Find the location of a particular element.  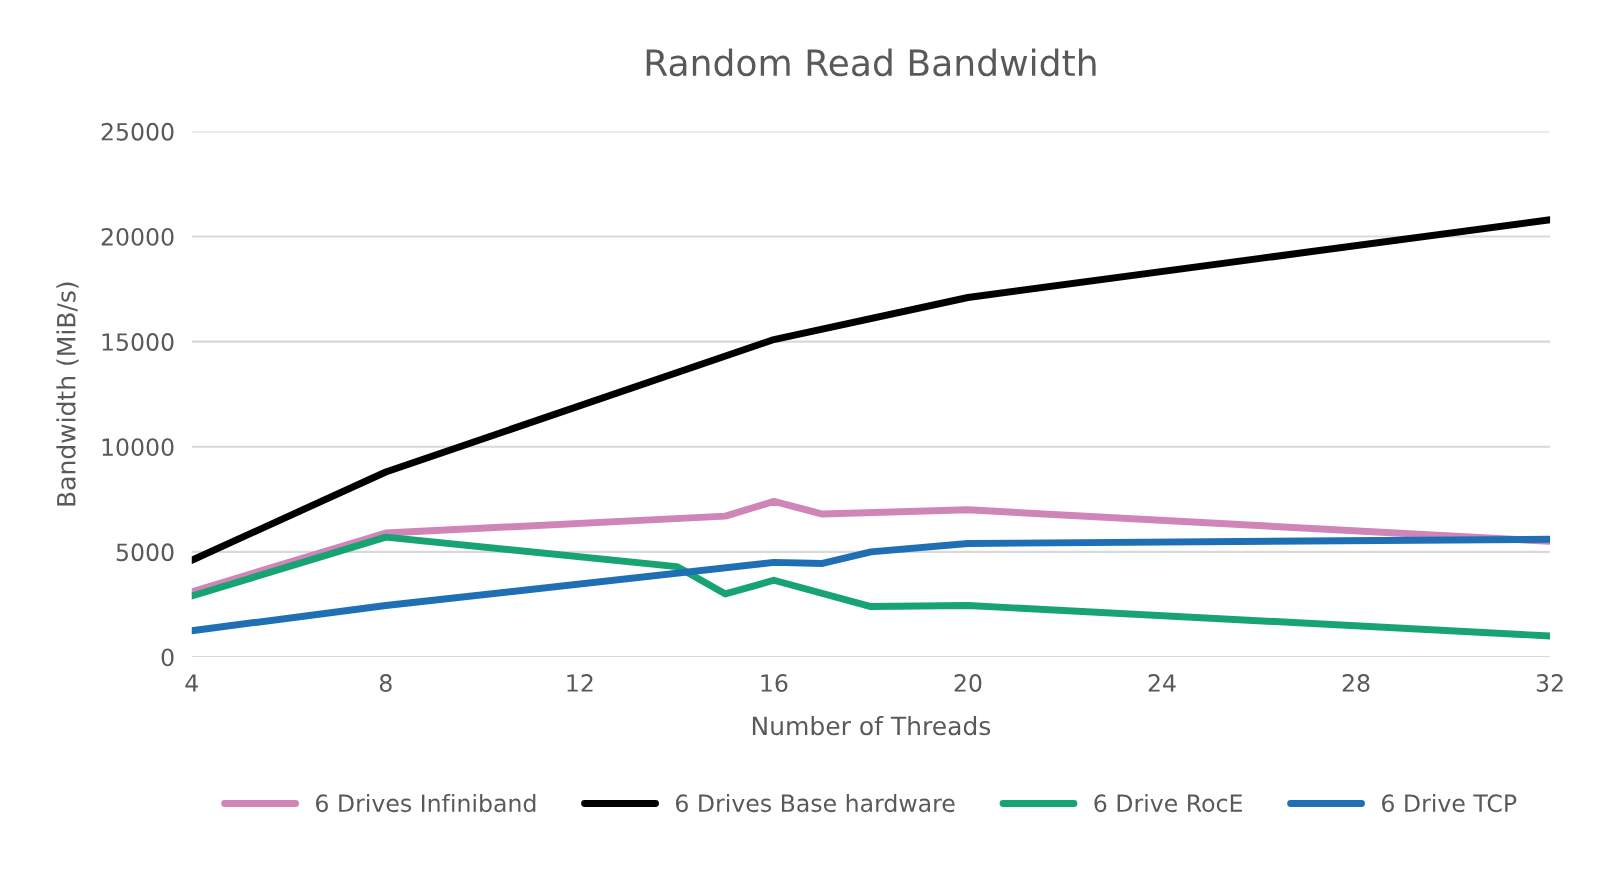

x-tick-label: 32 is located at coordinates (1549, 683).